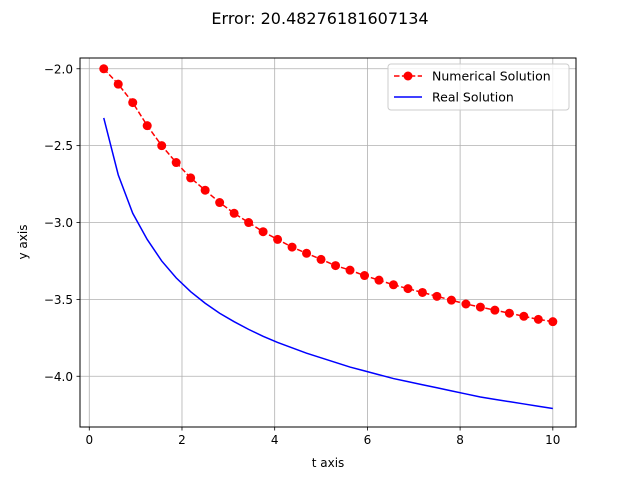 This screenshot has height=480, width=640. I want to click on x-tick-label: 8, so click(460, 440).